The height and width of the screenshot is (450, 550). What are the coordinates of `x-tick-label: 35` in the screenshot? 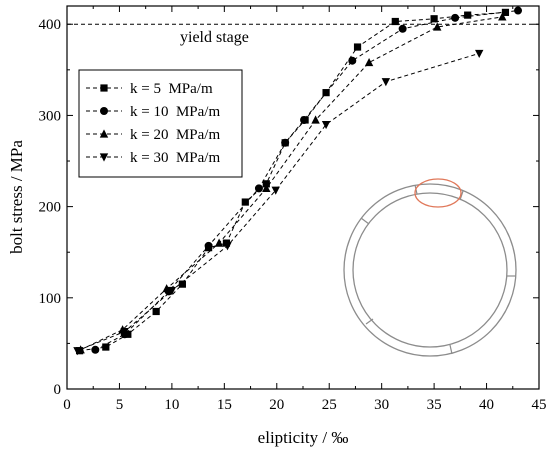 It's located at (434, 405).